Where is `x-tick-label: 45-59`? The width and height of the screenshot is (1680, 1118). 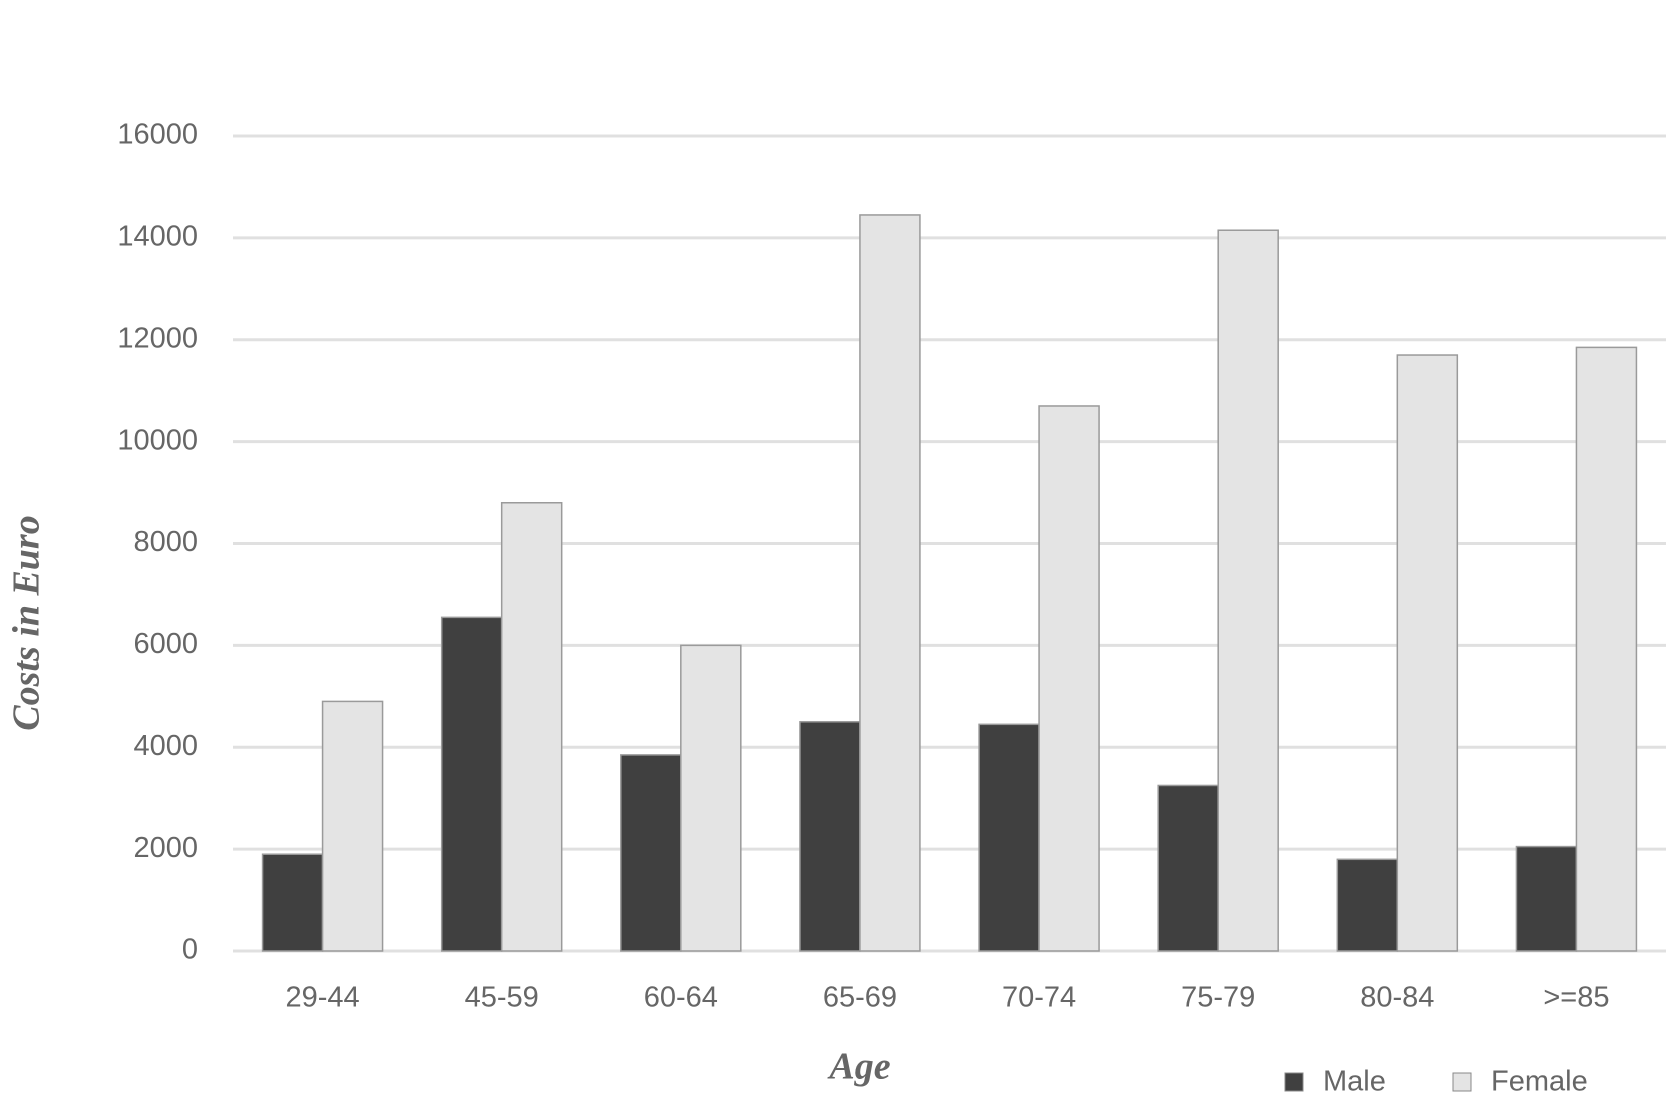 x-tick-label: 45-59 is located at coordinates (502, 998).